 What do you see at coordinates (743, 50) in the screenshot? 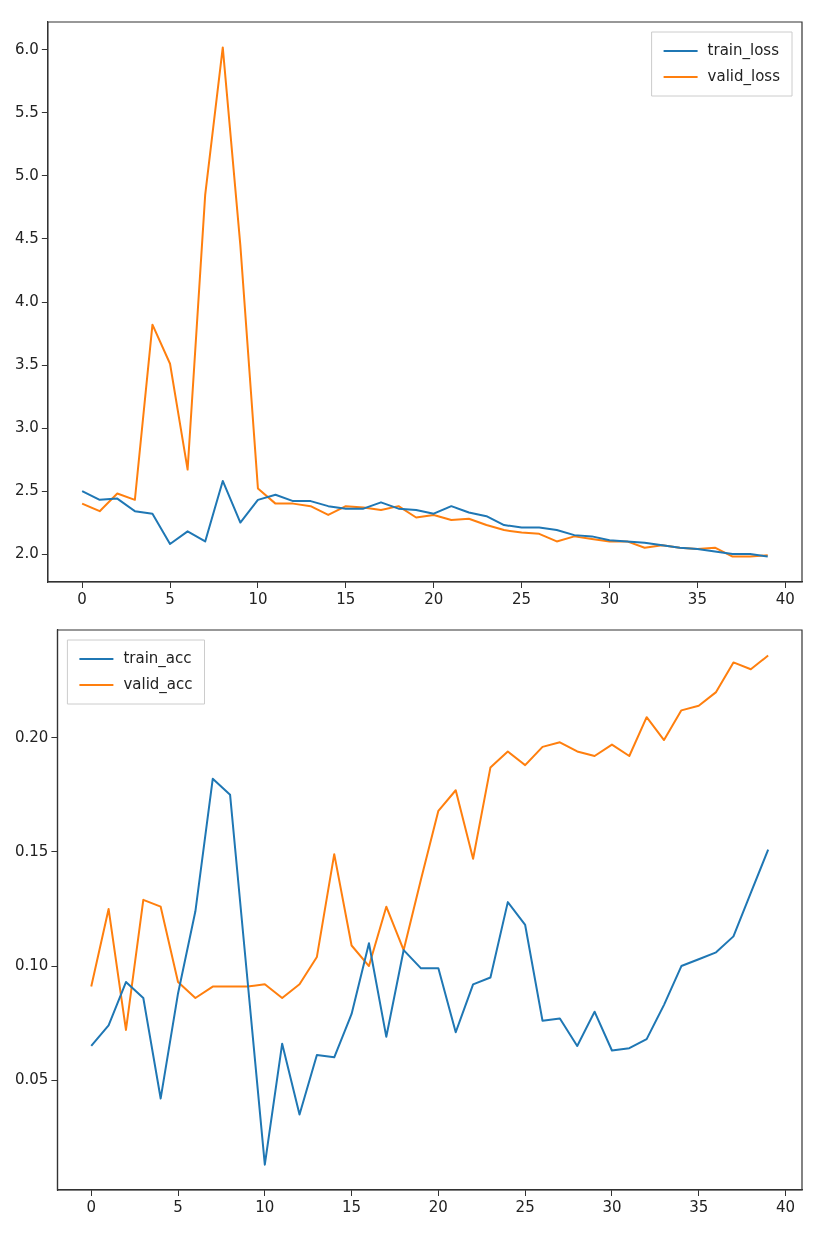
I see `legend-label: train_loss` at bounding box center [743, 50].